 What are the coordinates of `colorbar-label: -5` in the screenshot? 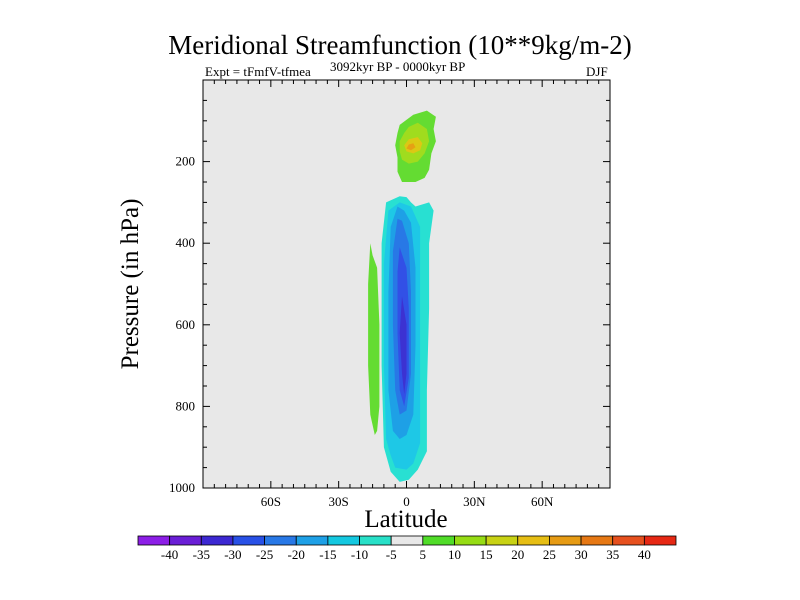 It's located at (391, 554).